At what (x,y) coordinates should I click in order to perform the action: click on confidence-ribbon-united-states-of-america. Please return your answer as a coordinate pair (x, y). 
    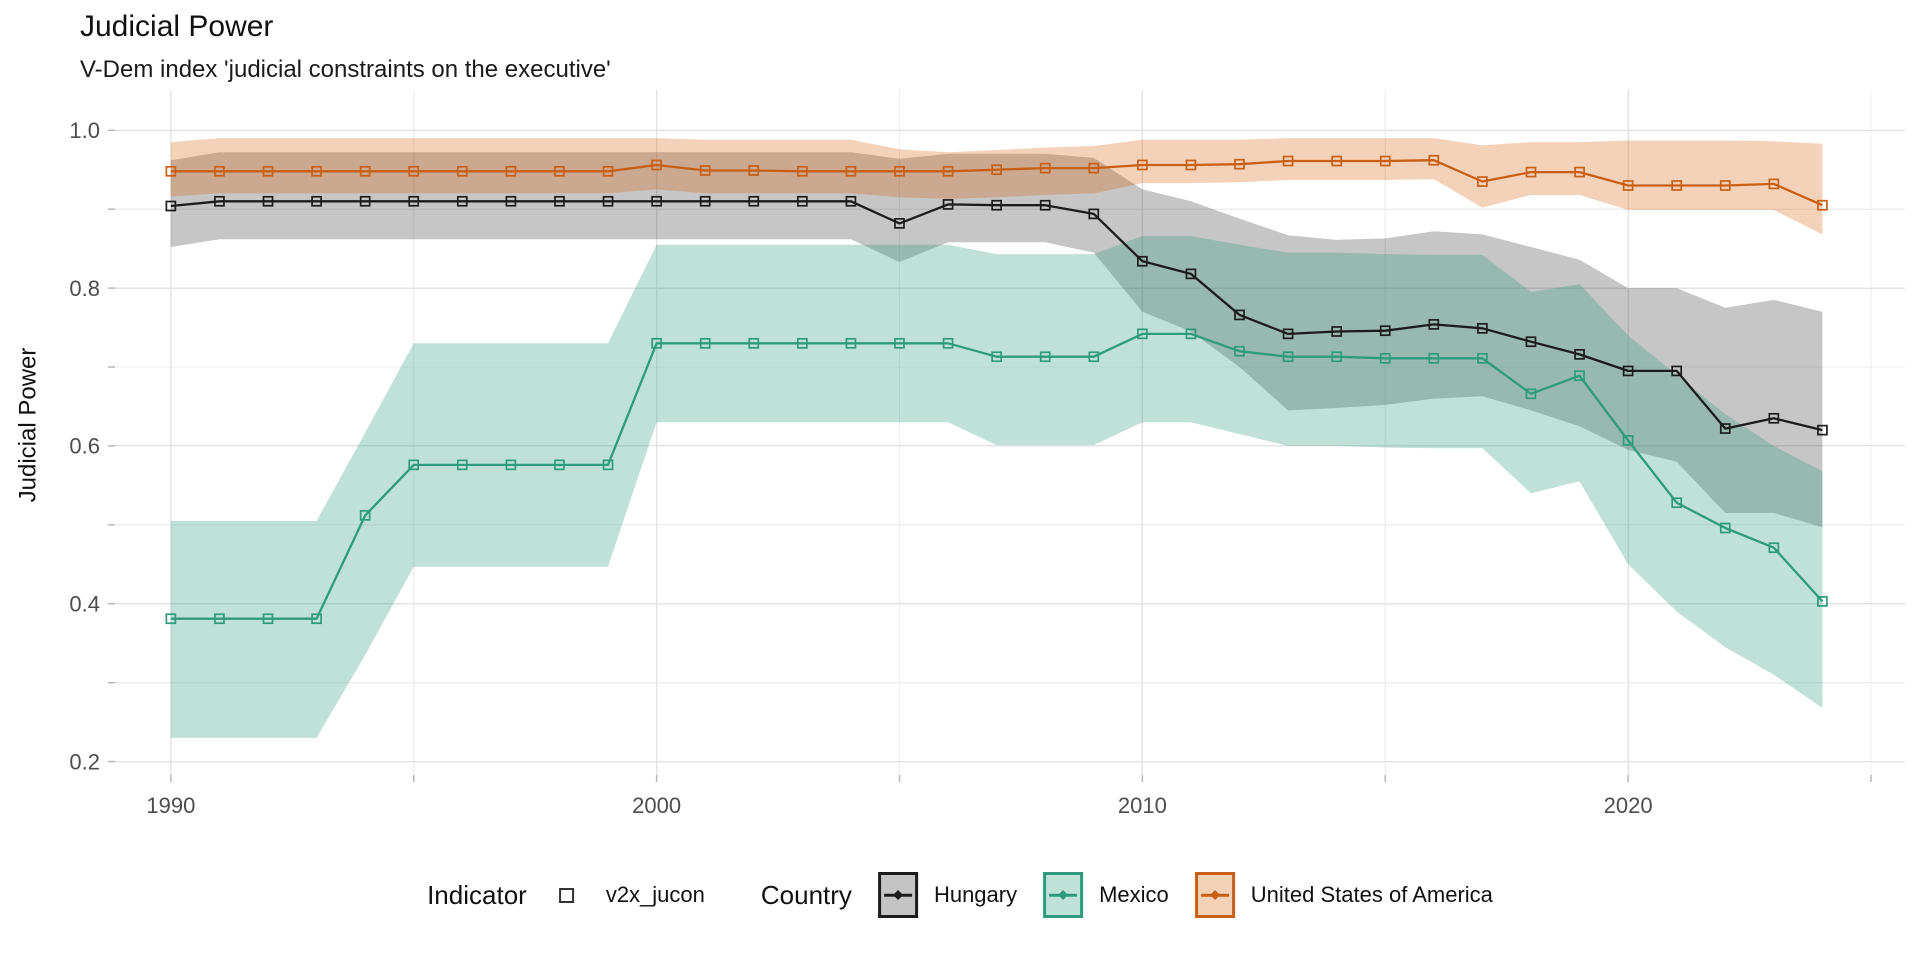
    Looking at the image, I should click on (996, 186).